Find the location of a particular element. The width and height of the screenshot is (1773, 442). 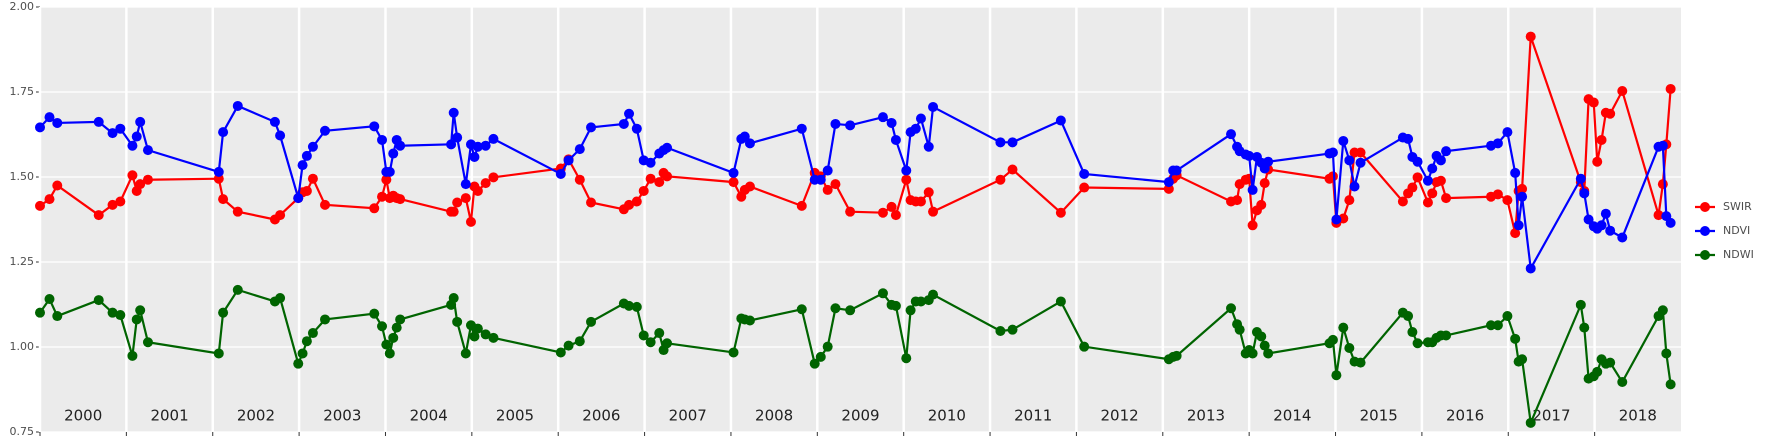

y-tick-label: 1.75 is located at coordinates (22, 91).